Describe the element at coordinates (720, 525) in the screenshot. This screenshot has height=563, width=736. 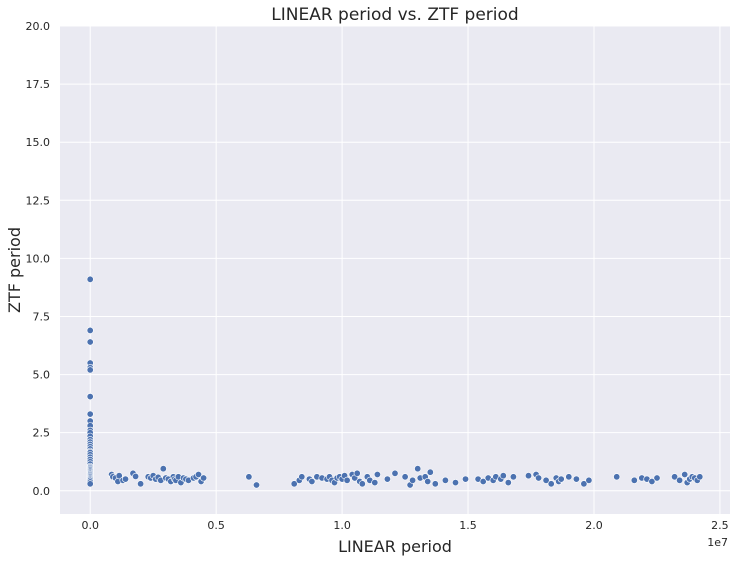
I see `x-tick-label: 2.5` at that location.